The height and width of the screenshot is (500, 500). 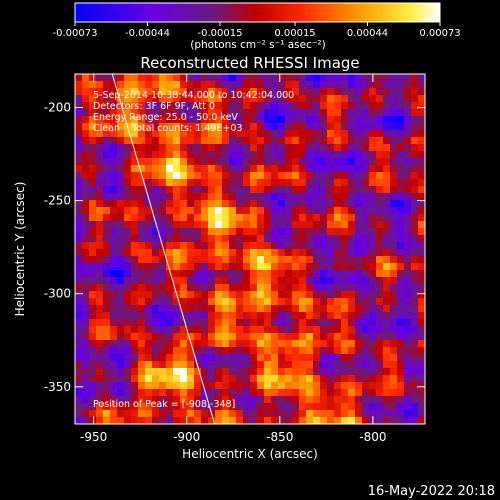 I want to click on colorbar-tick-label: -0.00044, so click(x=147, y=33).